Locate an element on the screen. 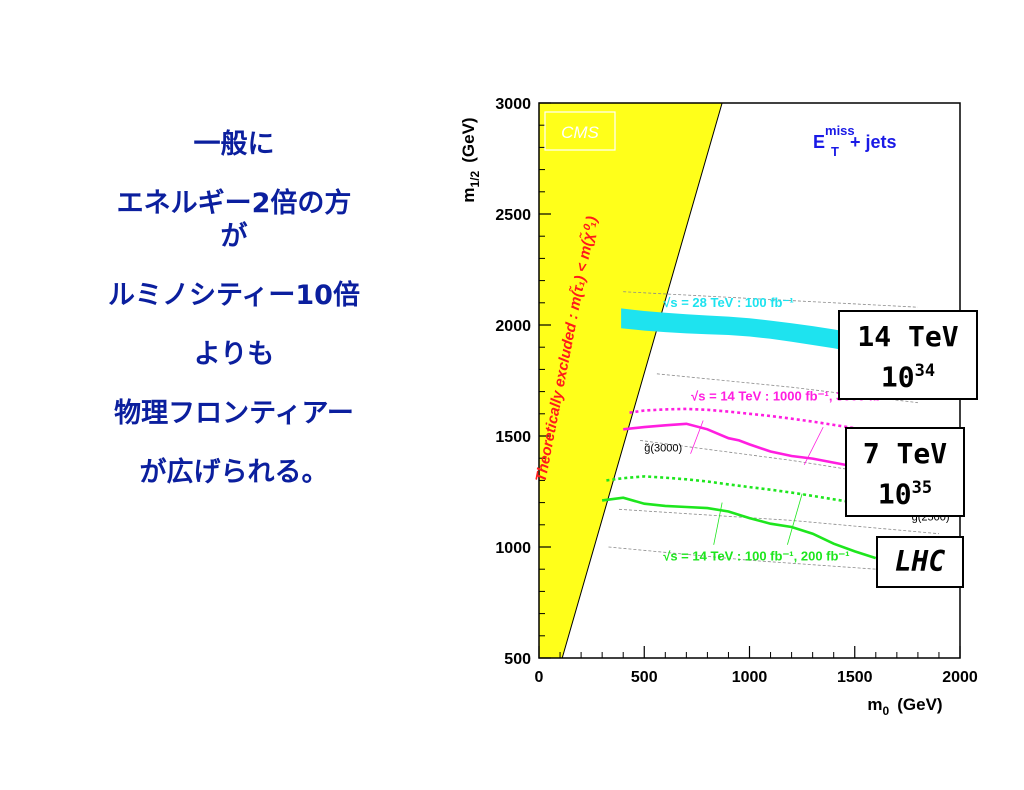 Image resolution: width=1024 pixels, height=790 pixels. callout-lhc: LHC is located at coordinates (920, 562).